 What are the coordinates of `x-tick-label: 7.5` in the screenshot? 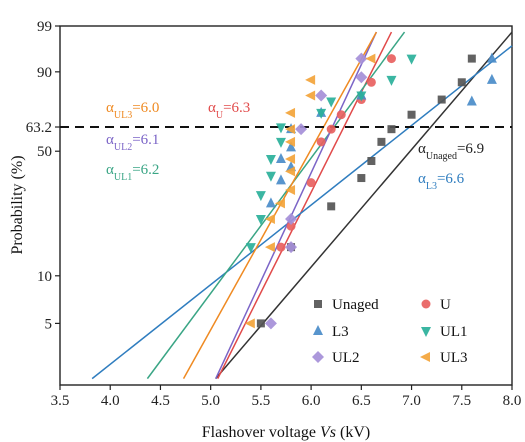 It's located at (461, 401).